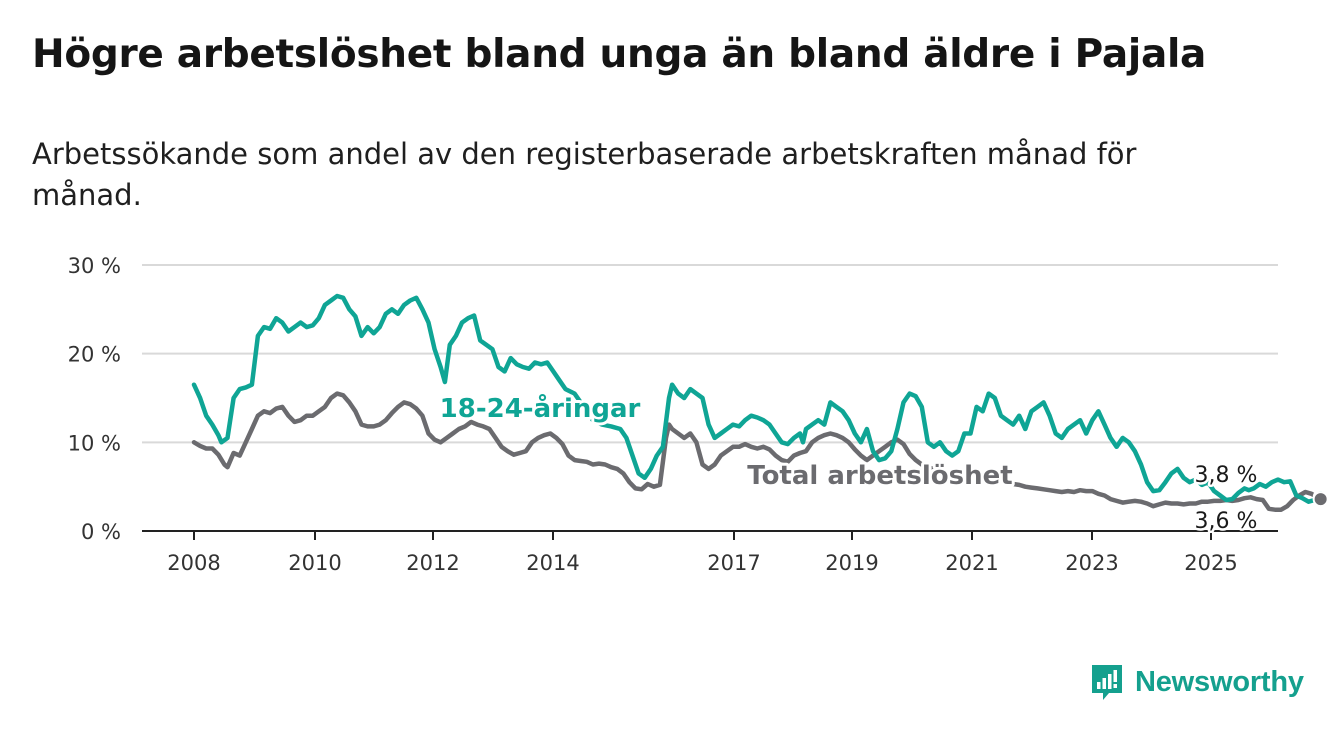 This screenshot has width=1340, height=734. Describe the element at coordinates (94, 443) in the screenshot. I see `y-tick-label: 10 %` at that location.